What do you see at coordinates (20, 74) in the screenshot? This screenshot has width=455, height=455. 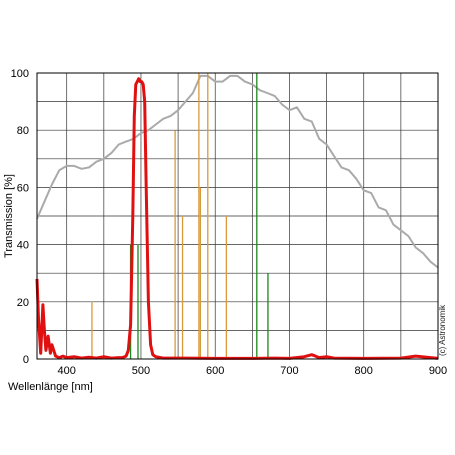 I see `y-tick-label: 100` at bounding box center [20, 74].